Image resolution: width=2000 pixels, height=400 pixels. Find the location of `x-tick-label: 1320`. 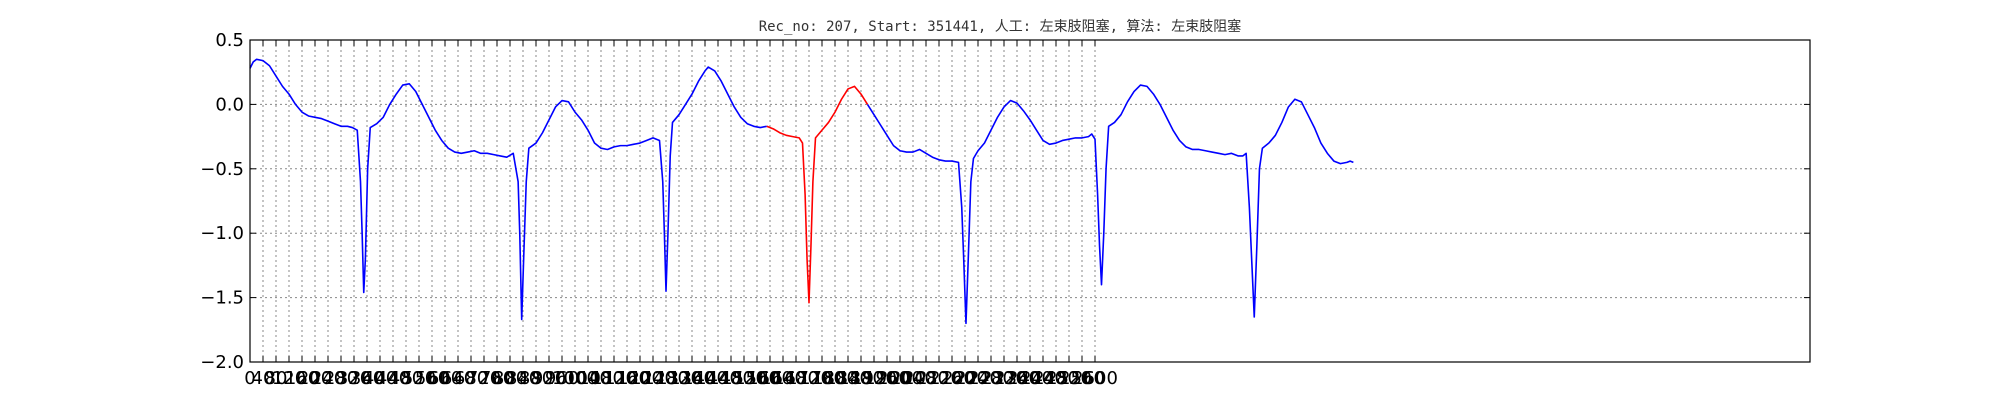

x-tick-label: 1320 is located at coordinates (679, 378).